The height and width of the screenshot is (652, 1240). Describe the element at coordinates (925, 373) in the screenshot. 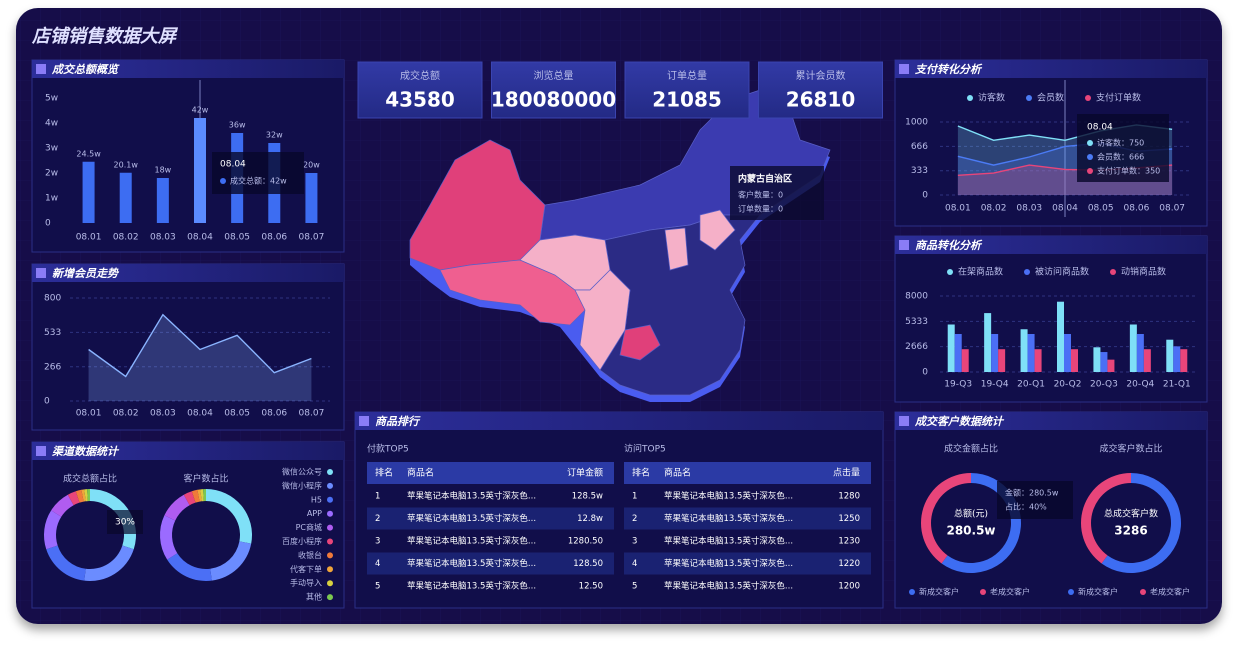

I see `y-tick-label: 0` at that location.